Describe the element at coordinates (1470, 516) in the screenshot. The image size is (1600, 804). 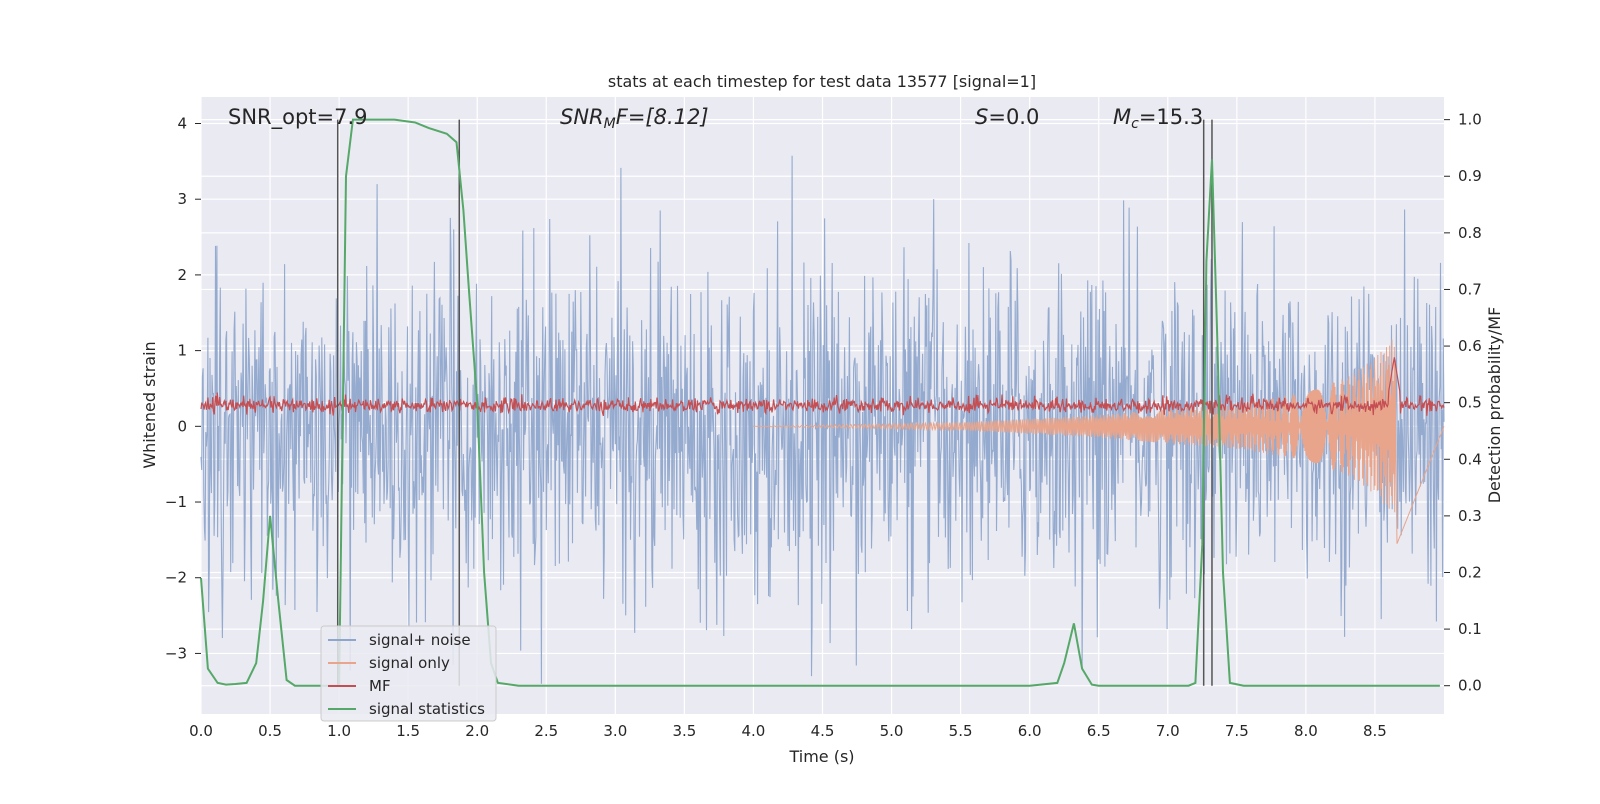
I see `y2-tick-label: 0.3` at that location.